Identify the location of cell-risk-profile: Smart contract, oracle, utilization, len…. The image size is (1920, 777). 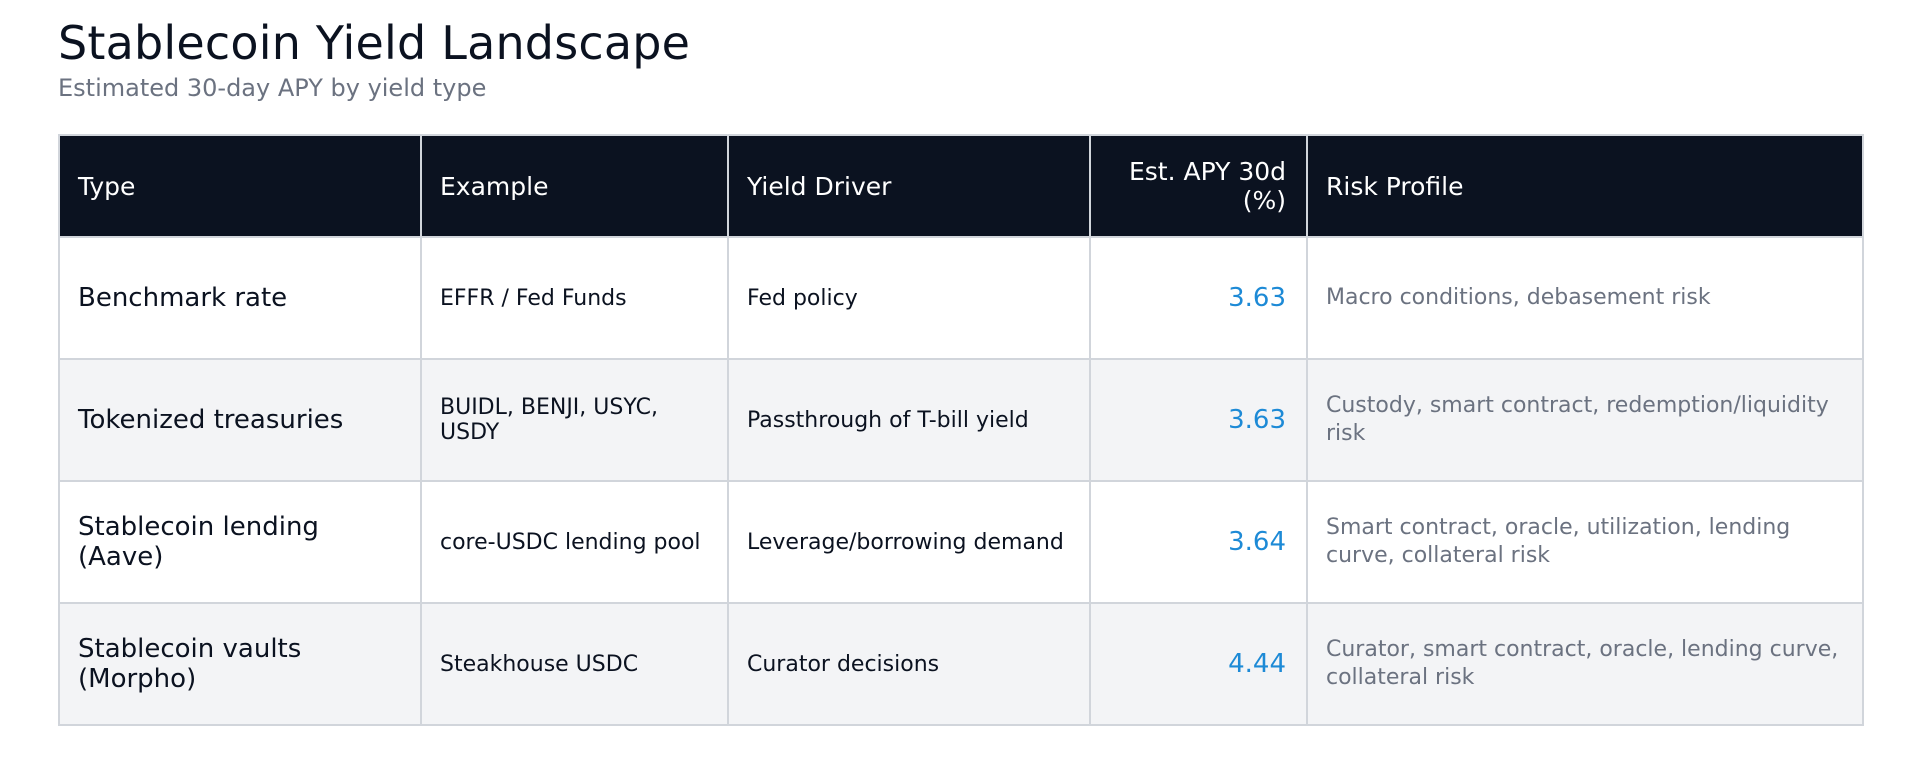
(1585, 542).